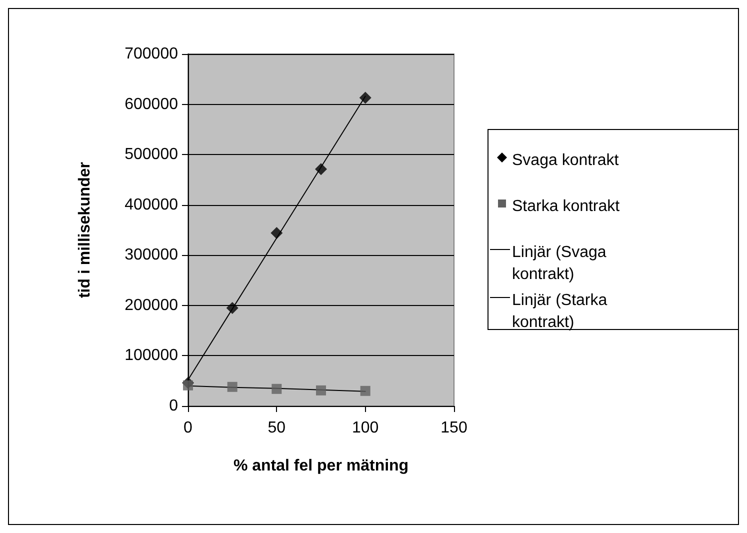 This screenshot has height=533, width=747. Describe the element at coordinates (277, 428) in the screenshot. I see `x-tick-label: 50` at that location.